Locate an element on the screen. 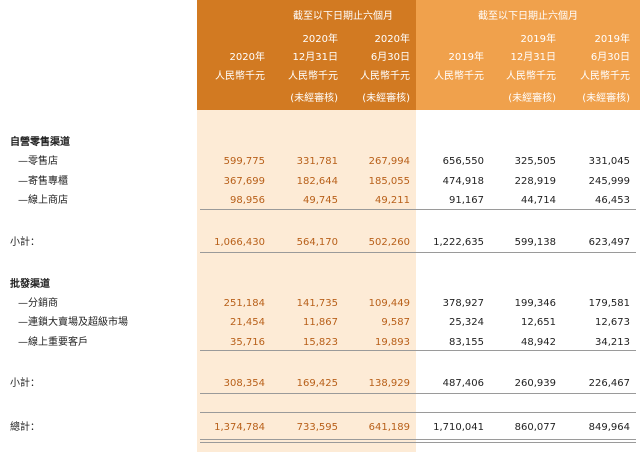 The image size is (640, 452). cell-value: 378,927 is located at coordinates (463, 303).